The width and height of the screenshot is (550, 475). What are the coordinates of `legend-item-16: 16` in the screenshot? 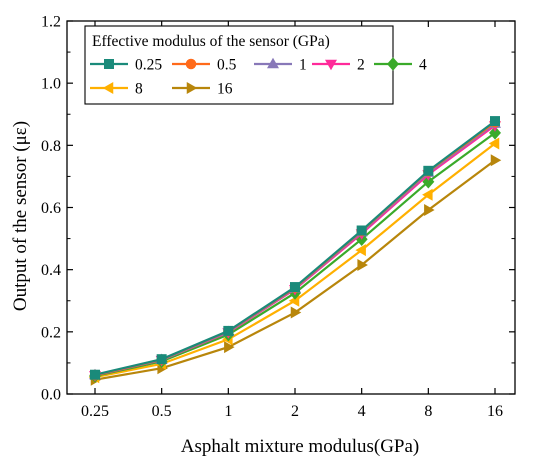 It's located at (202, 89).